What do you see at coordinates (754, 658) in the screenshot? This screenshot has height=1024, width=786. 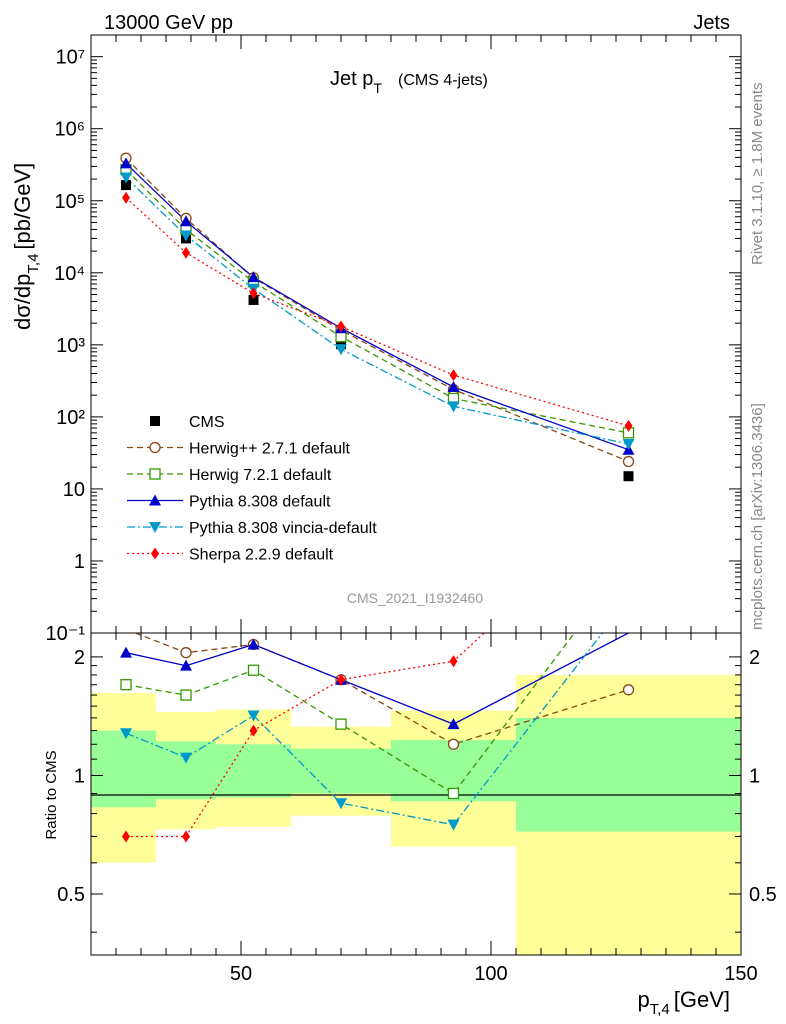 I see `ratio-tick-label-right: 2` at bounding box center [754, 658].